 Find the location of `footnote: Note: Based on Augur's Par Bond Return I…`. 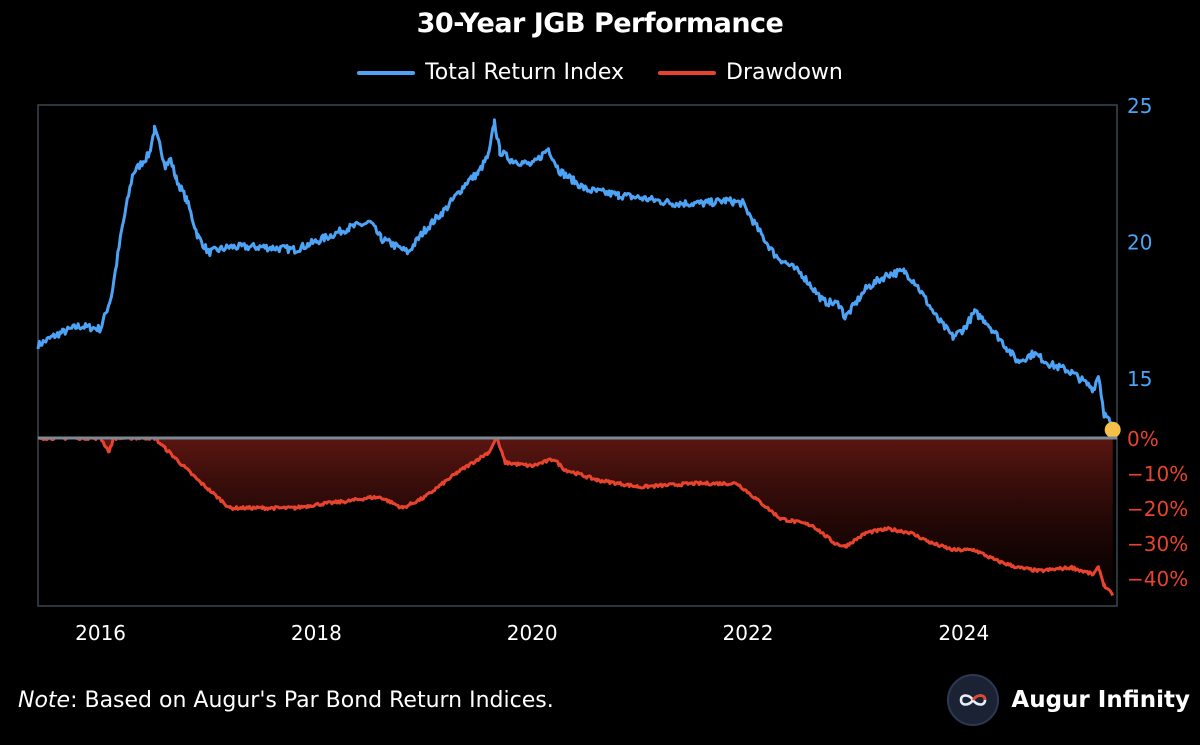

footnote: Note: Based on Augur's Par Bond Return I… is located at coordinates (286, 700).